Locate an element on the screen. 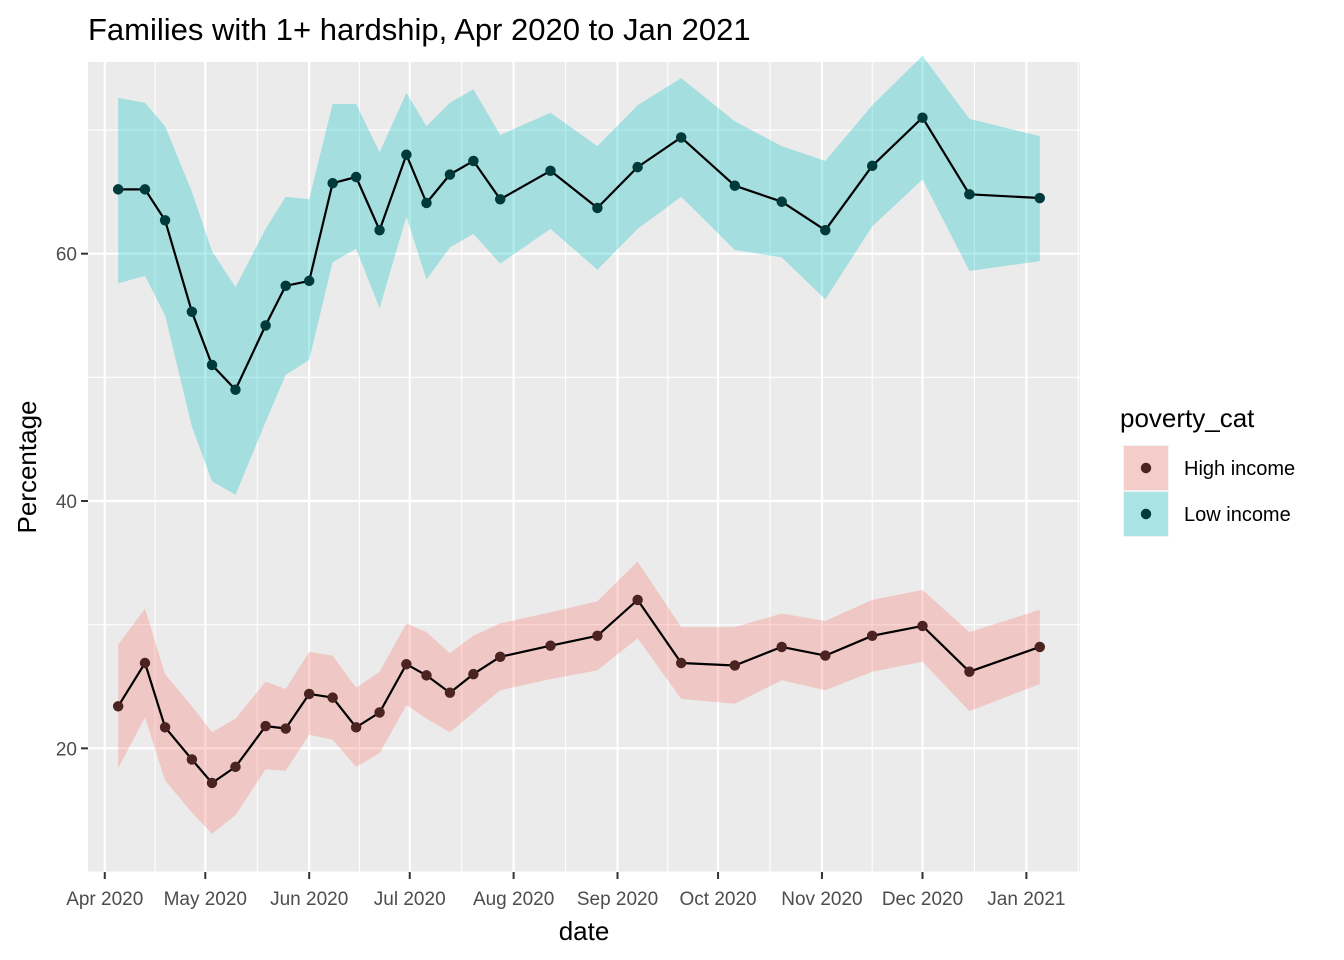 This screenshot has width=1344, height=960. x-tick-label: Jan 2021 is located at coordinates (1026, 899).